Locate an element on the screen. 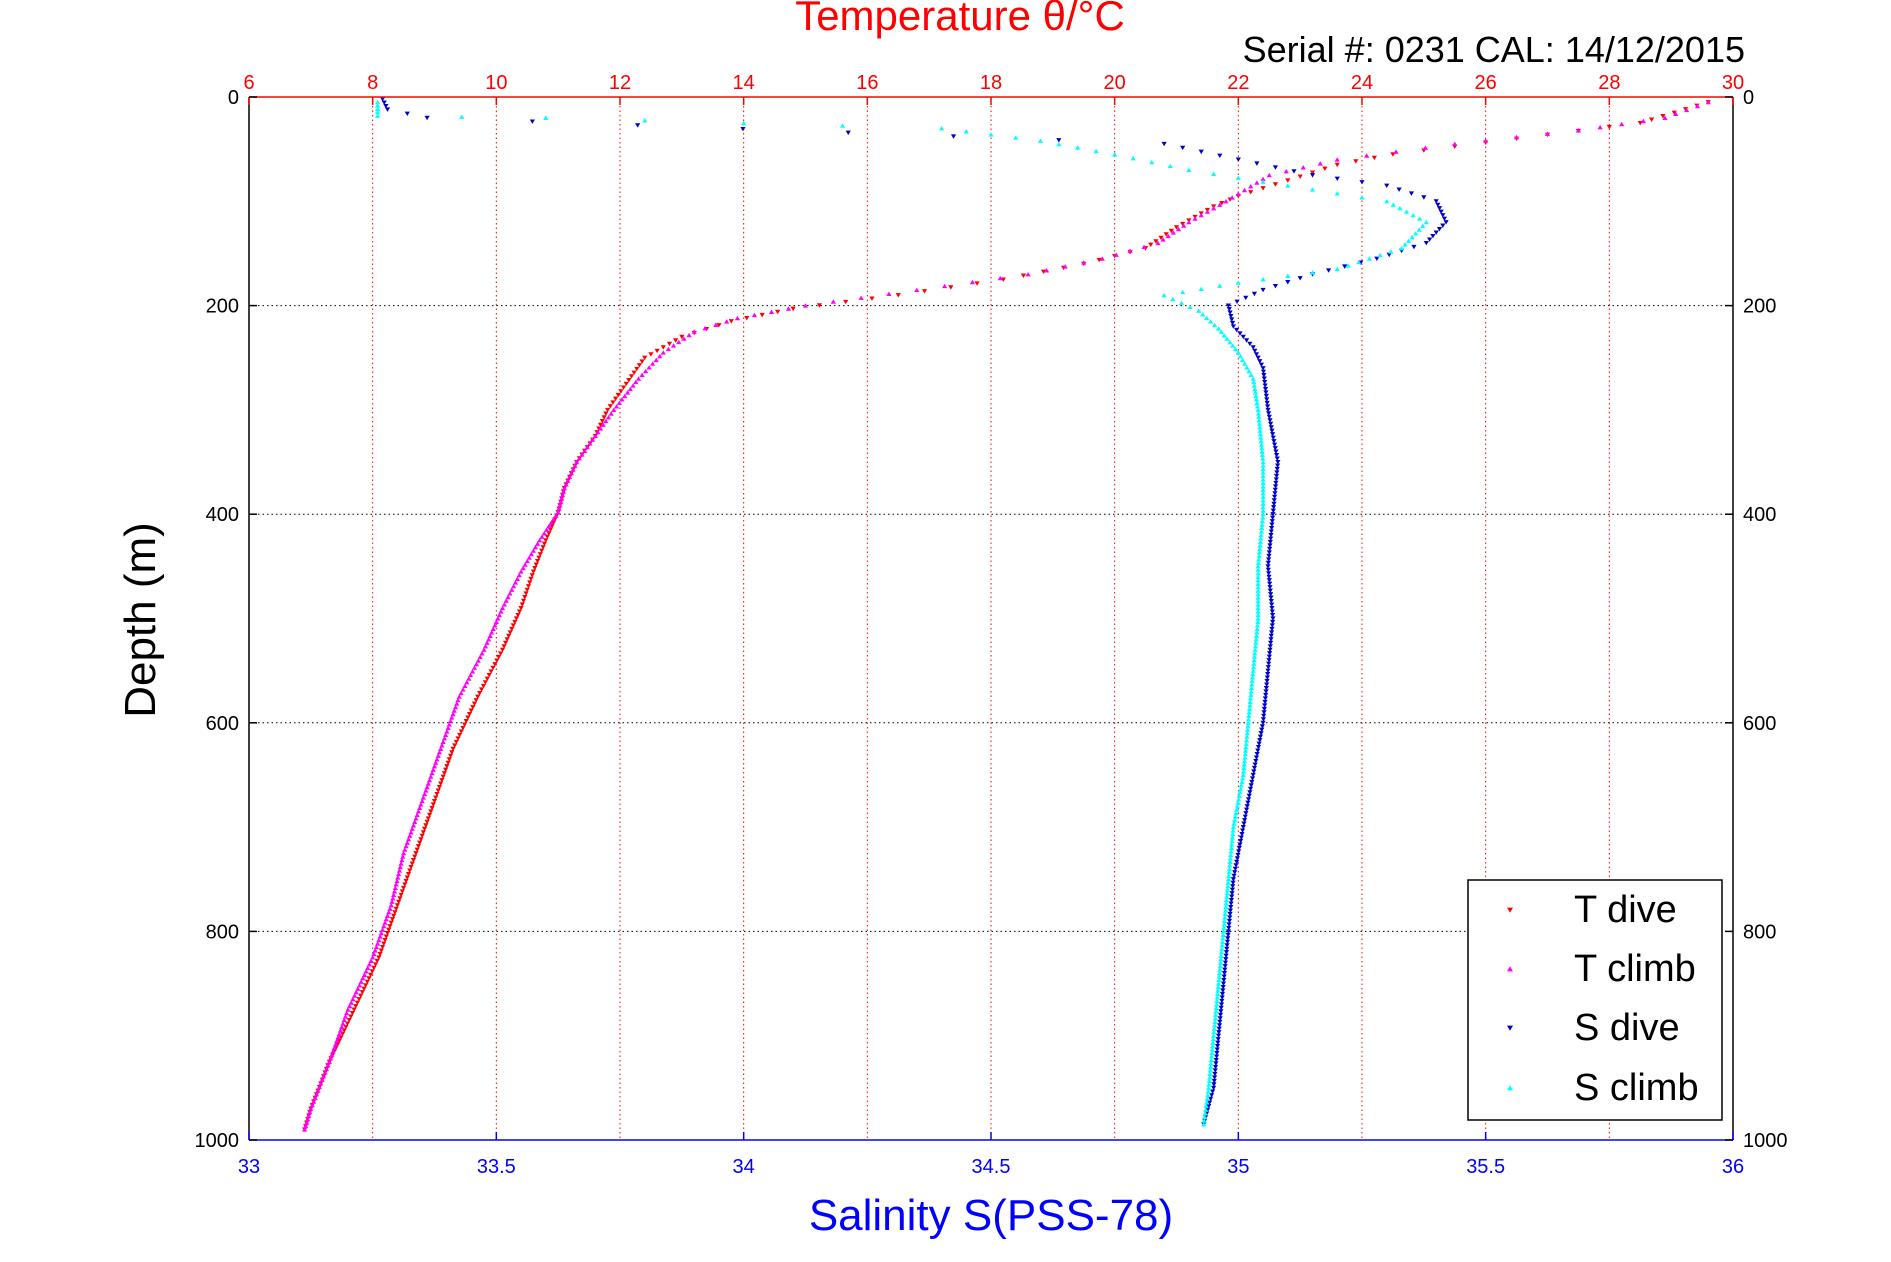  top-tick-label: 10 is located at coordinates (496, 83).